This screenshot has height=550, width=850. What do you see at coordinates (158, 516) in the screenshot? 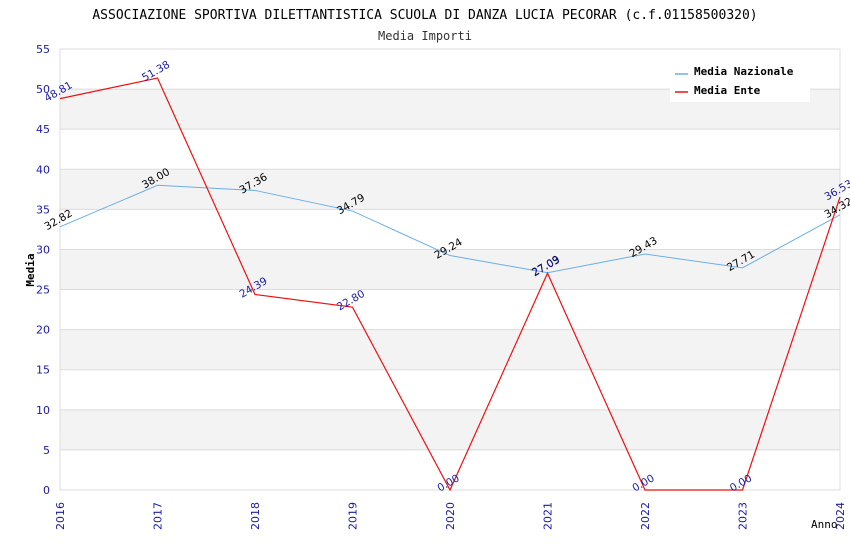
I see `x-tick-label: 2017` at bounding box center [158, 516].